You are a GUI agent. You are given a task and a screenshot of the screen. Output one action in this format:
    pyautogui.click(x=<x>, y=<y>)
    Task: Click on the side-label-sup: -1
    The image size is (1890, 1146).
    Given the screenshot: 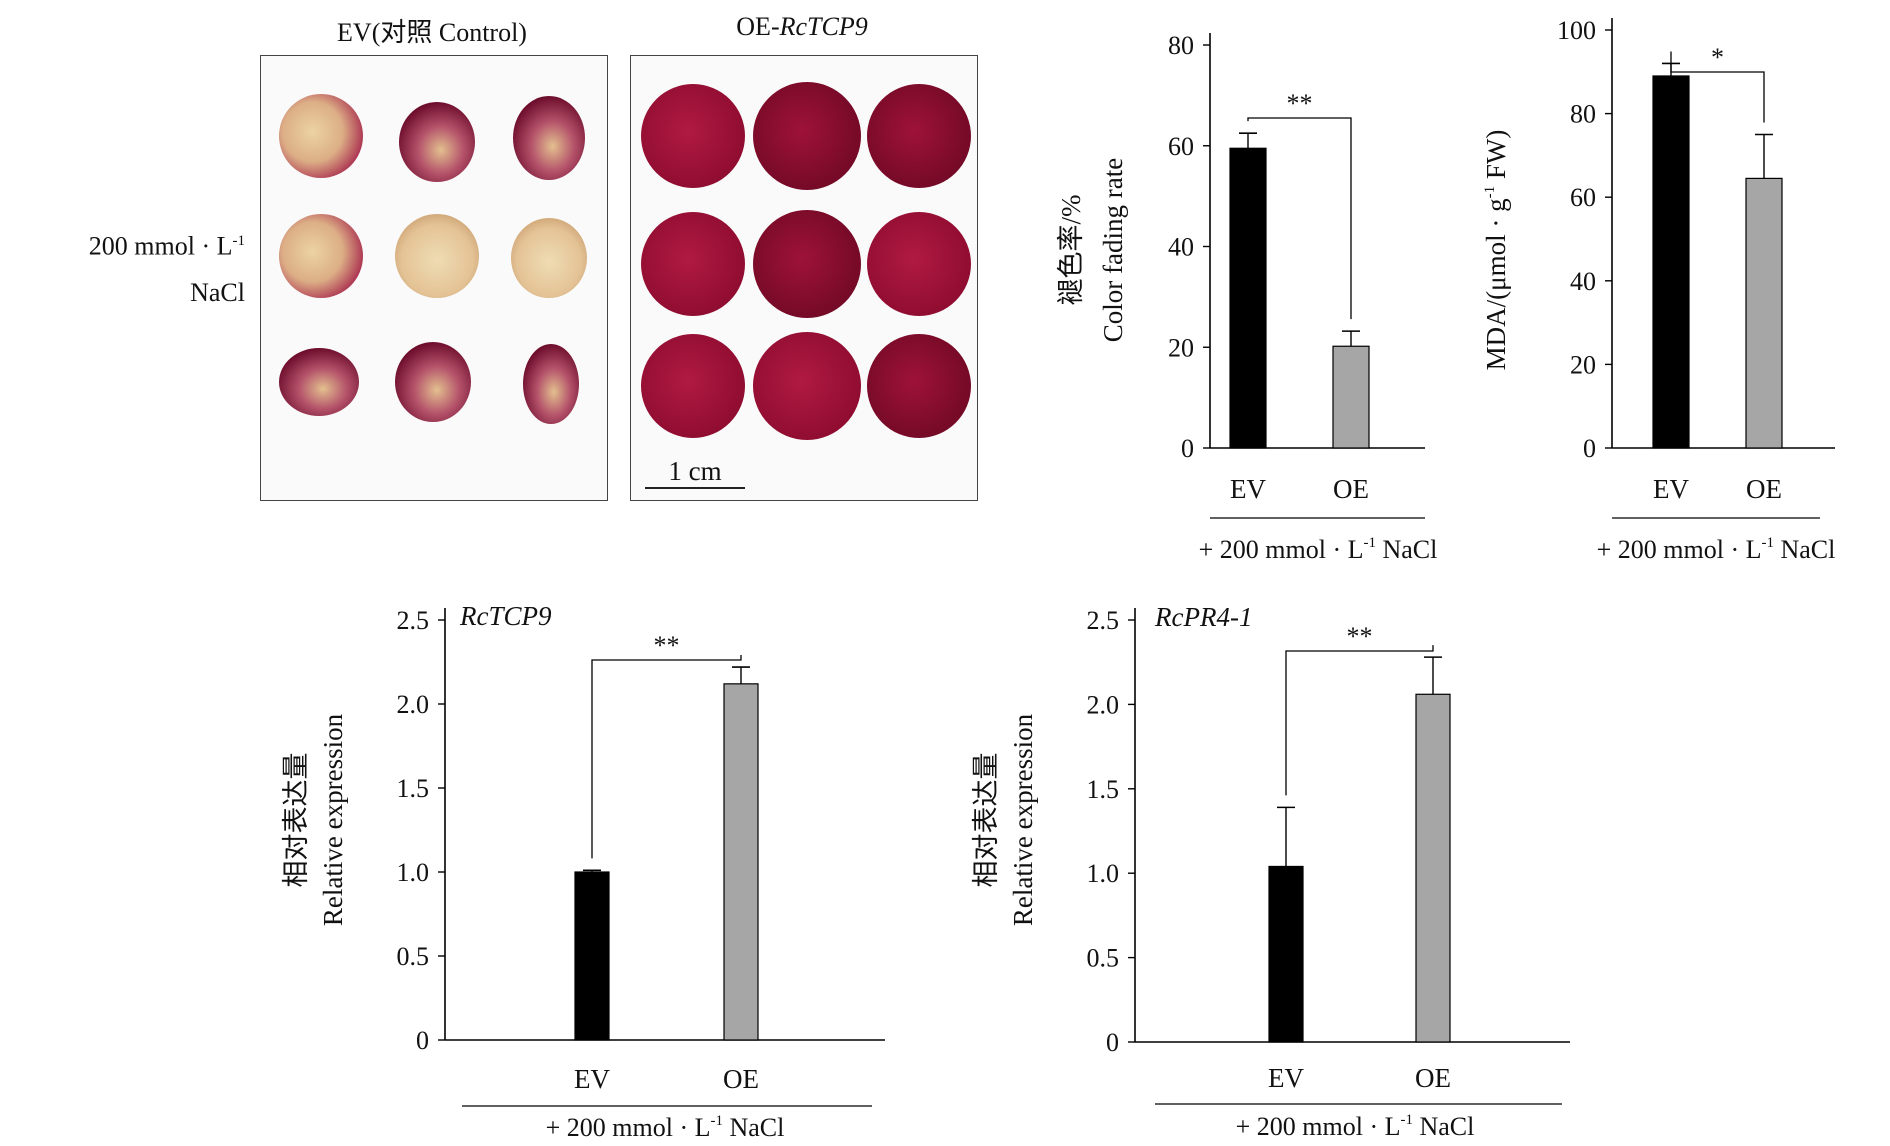 What is the action you would take?
    pyautogui.click(x=239, y=241)
    